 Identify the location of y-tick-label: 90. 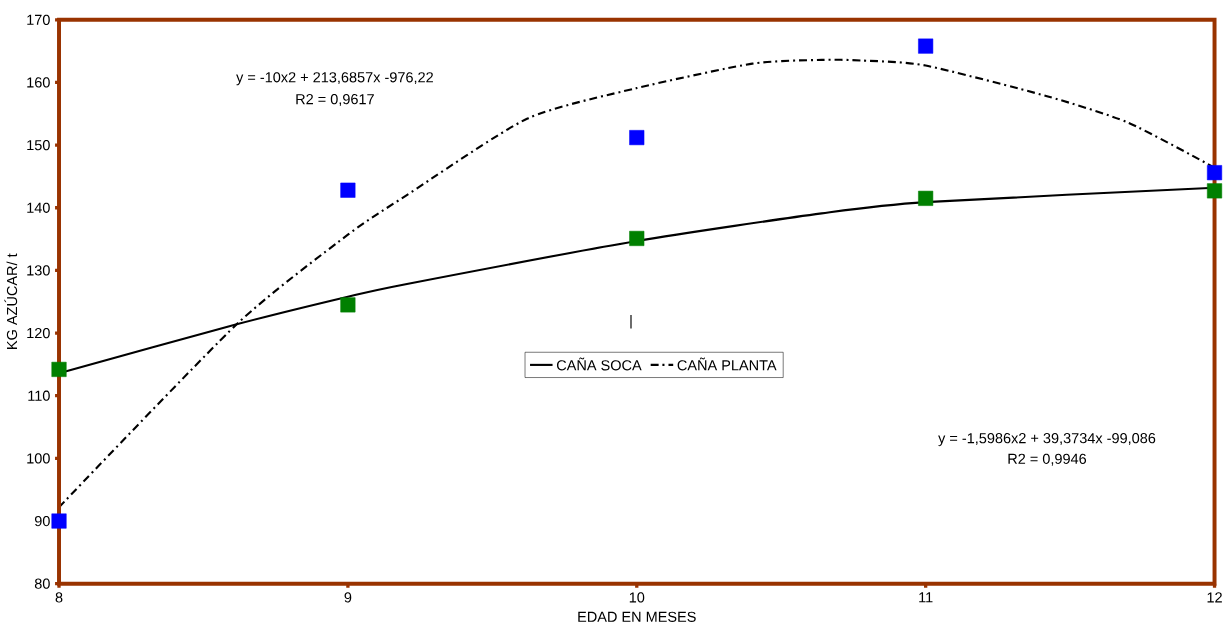
(42, 521).